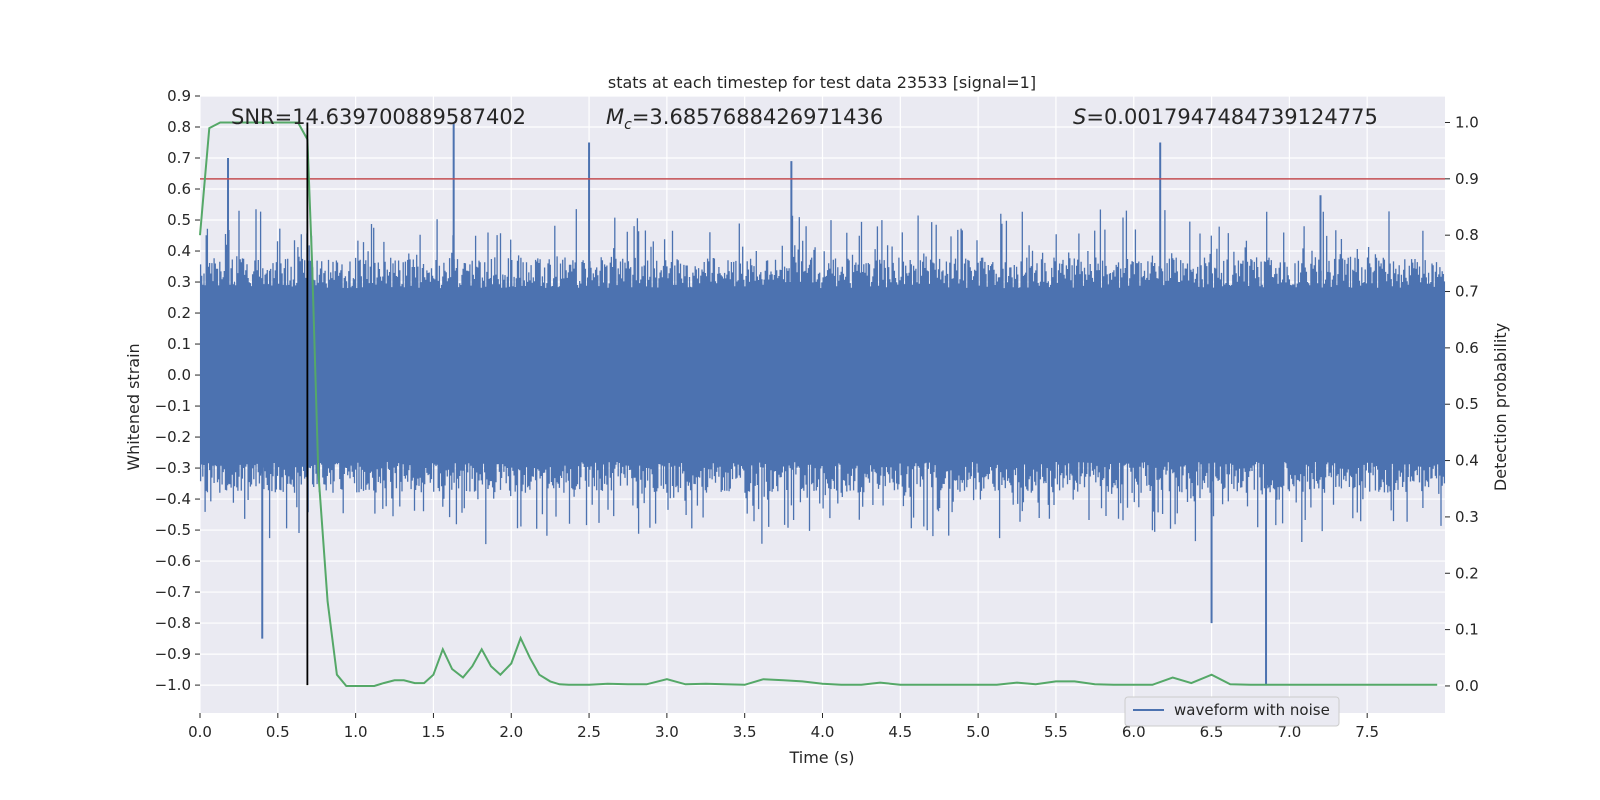  Describe the element at coordinates (179, 127) in the screenshot. I see `y-tick-label: 0.8` at that location.